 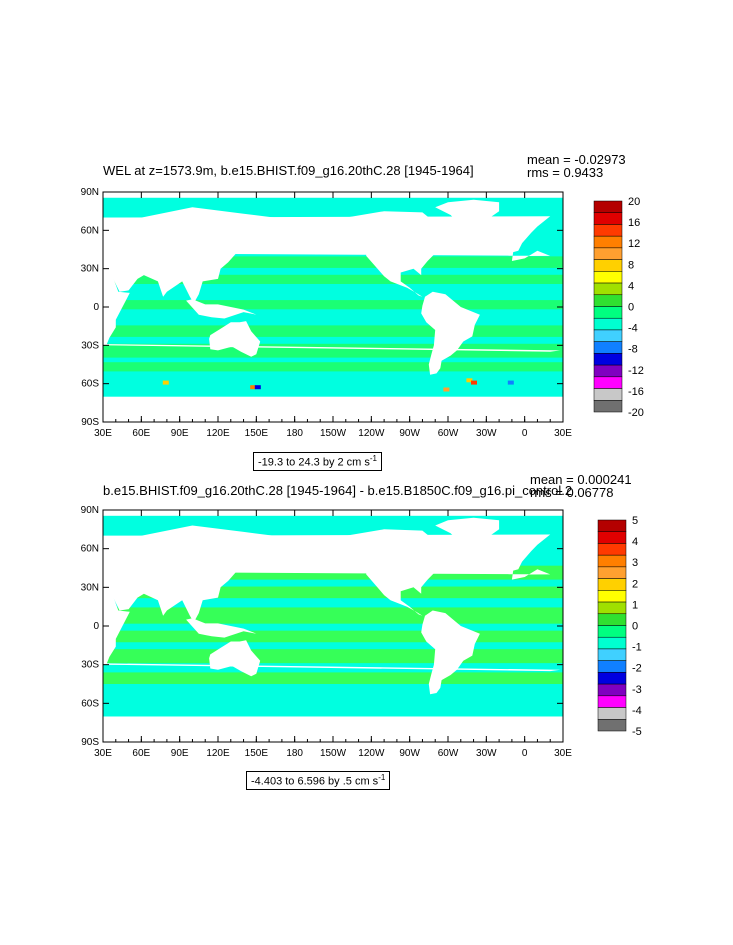 I want to click on colorbar-label: 20, so click(x=634, y=202).